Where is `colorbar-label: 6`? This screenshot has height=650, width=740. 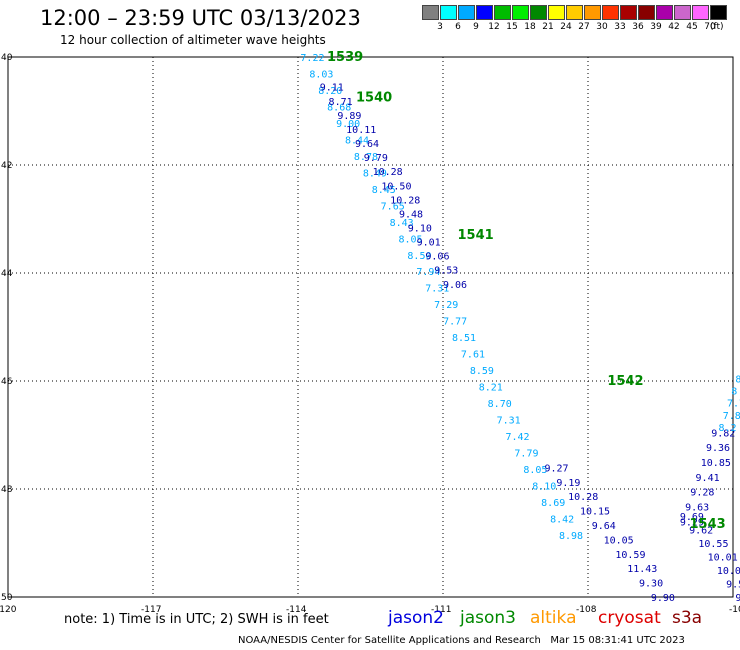 colorbar-label: 6 is located at coordinates (458, 27).